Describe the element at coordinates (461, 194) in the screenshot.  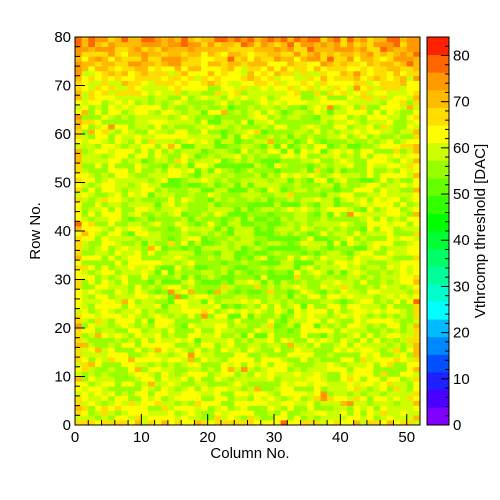
I see `color-scale-tick-label: 50` at that location.